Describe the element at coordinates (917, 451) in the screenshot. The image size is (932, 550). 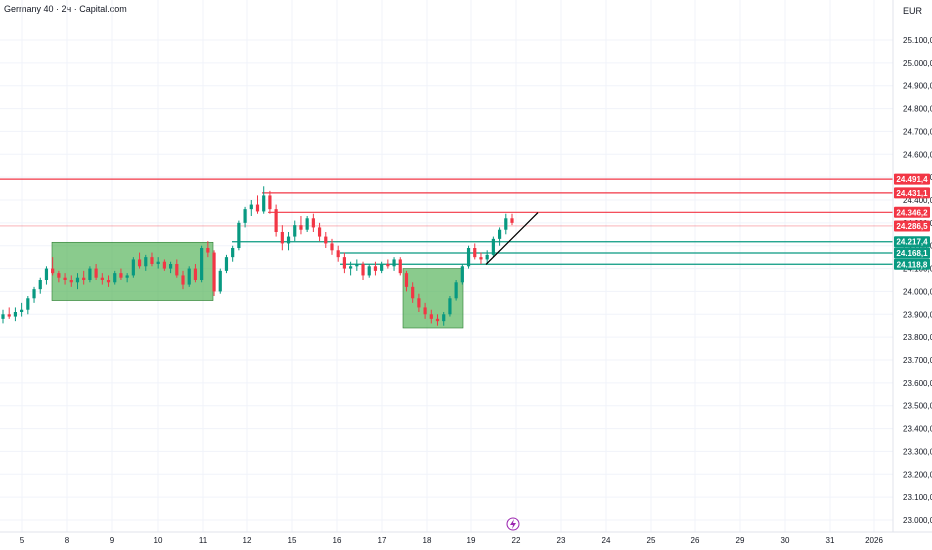
I see `price-tick-label: 23.300,0` at that location.